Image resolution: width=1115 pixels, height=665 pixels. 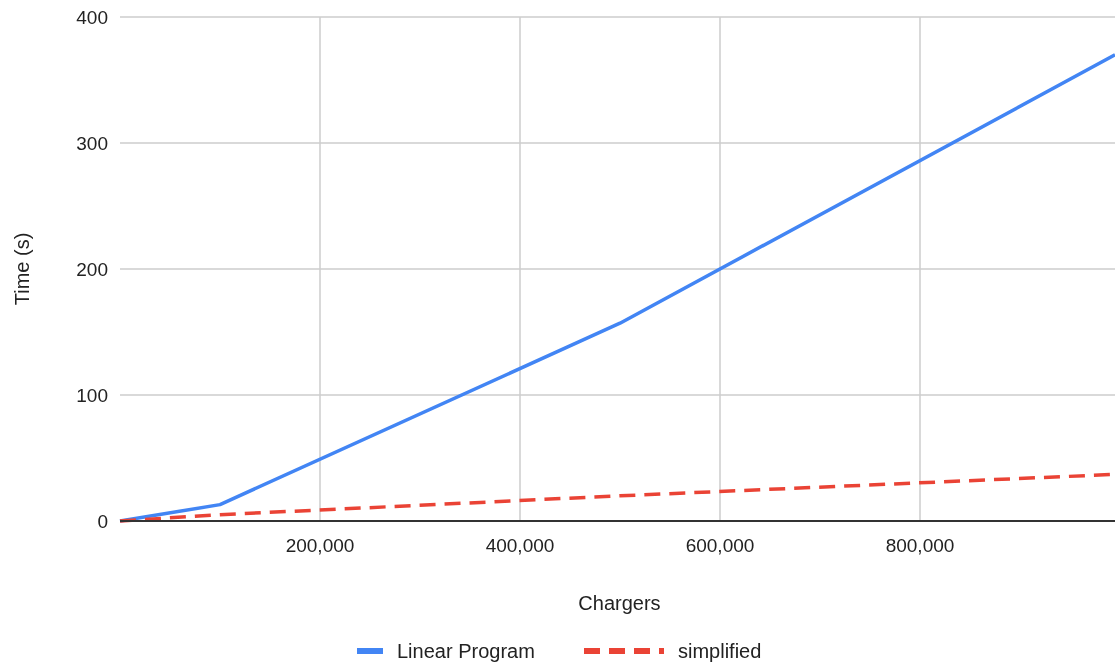 What do you see at coordinates (320, 545) in the screenshot?
I see `x-tick-label: 200,000` at bounding box center [320, 545].